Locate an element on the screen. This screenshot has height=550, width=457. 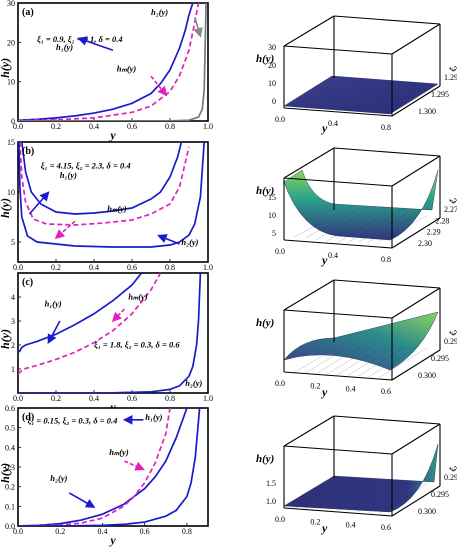
side-tick-label: 0.295 is located at coordinates (440, 358).